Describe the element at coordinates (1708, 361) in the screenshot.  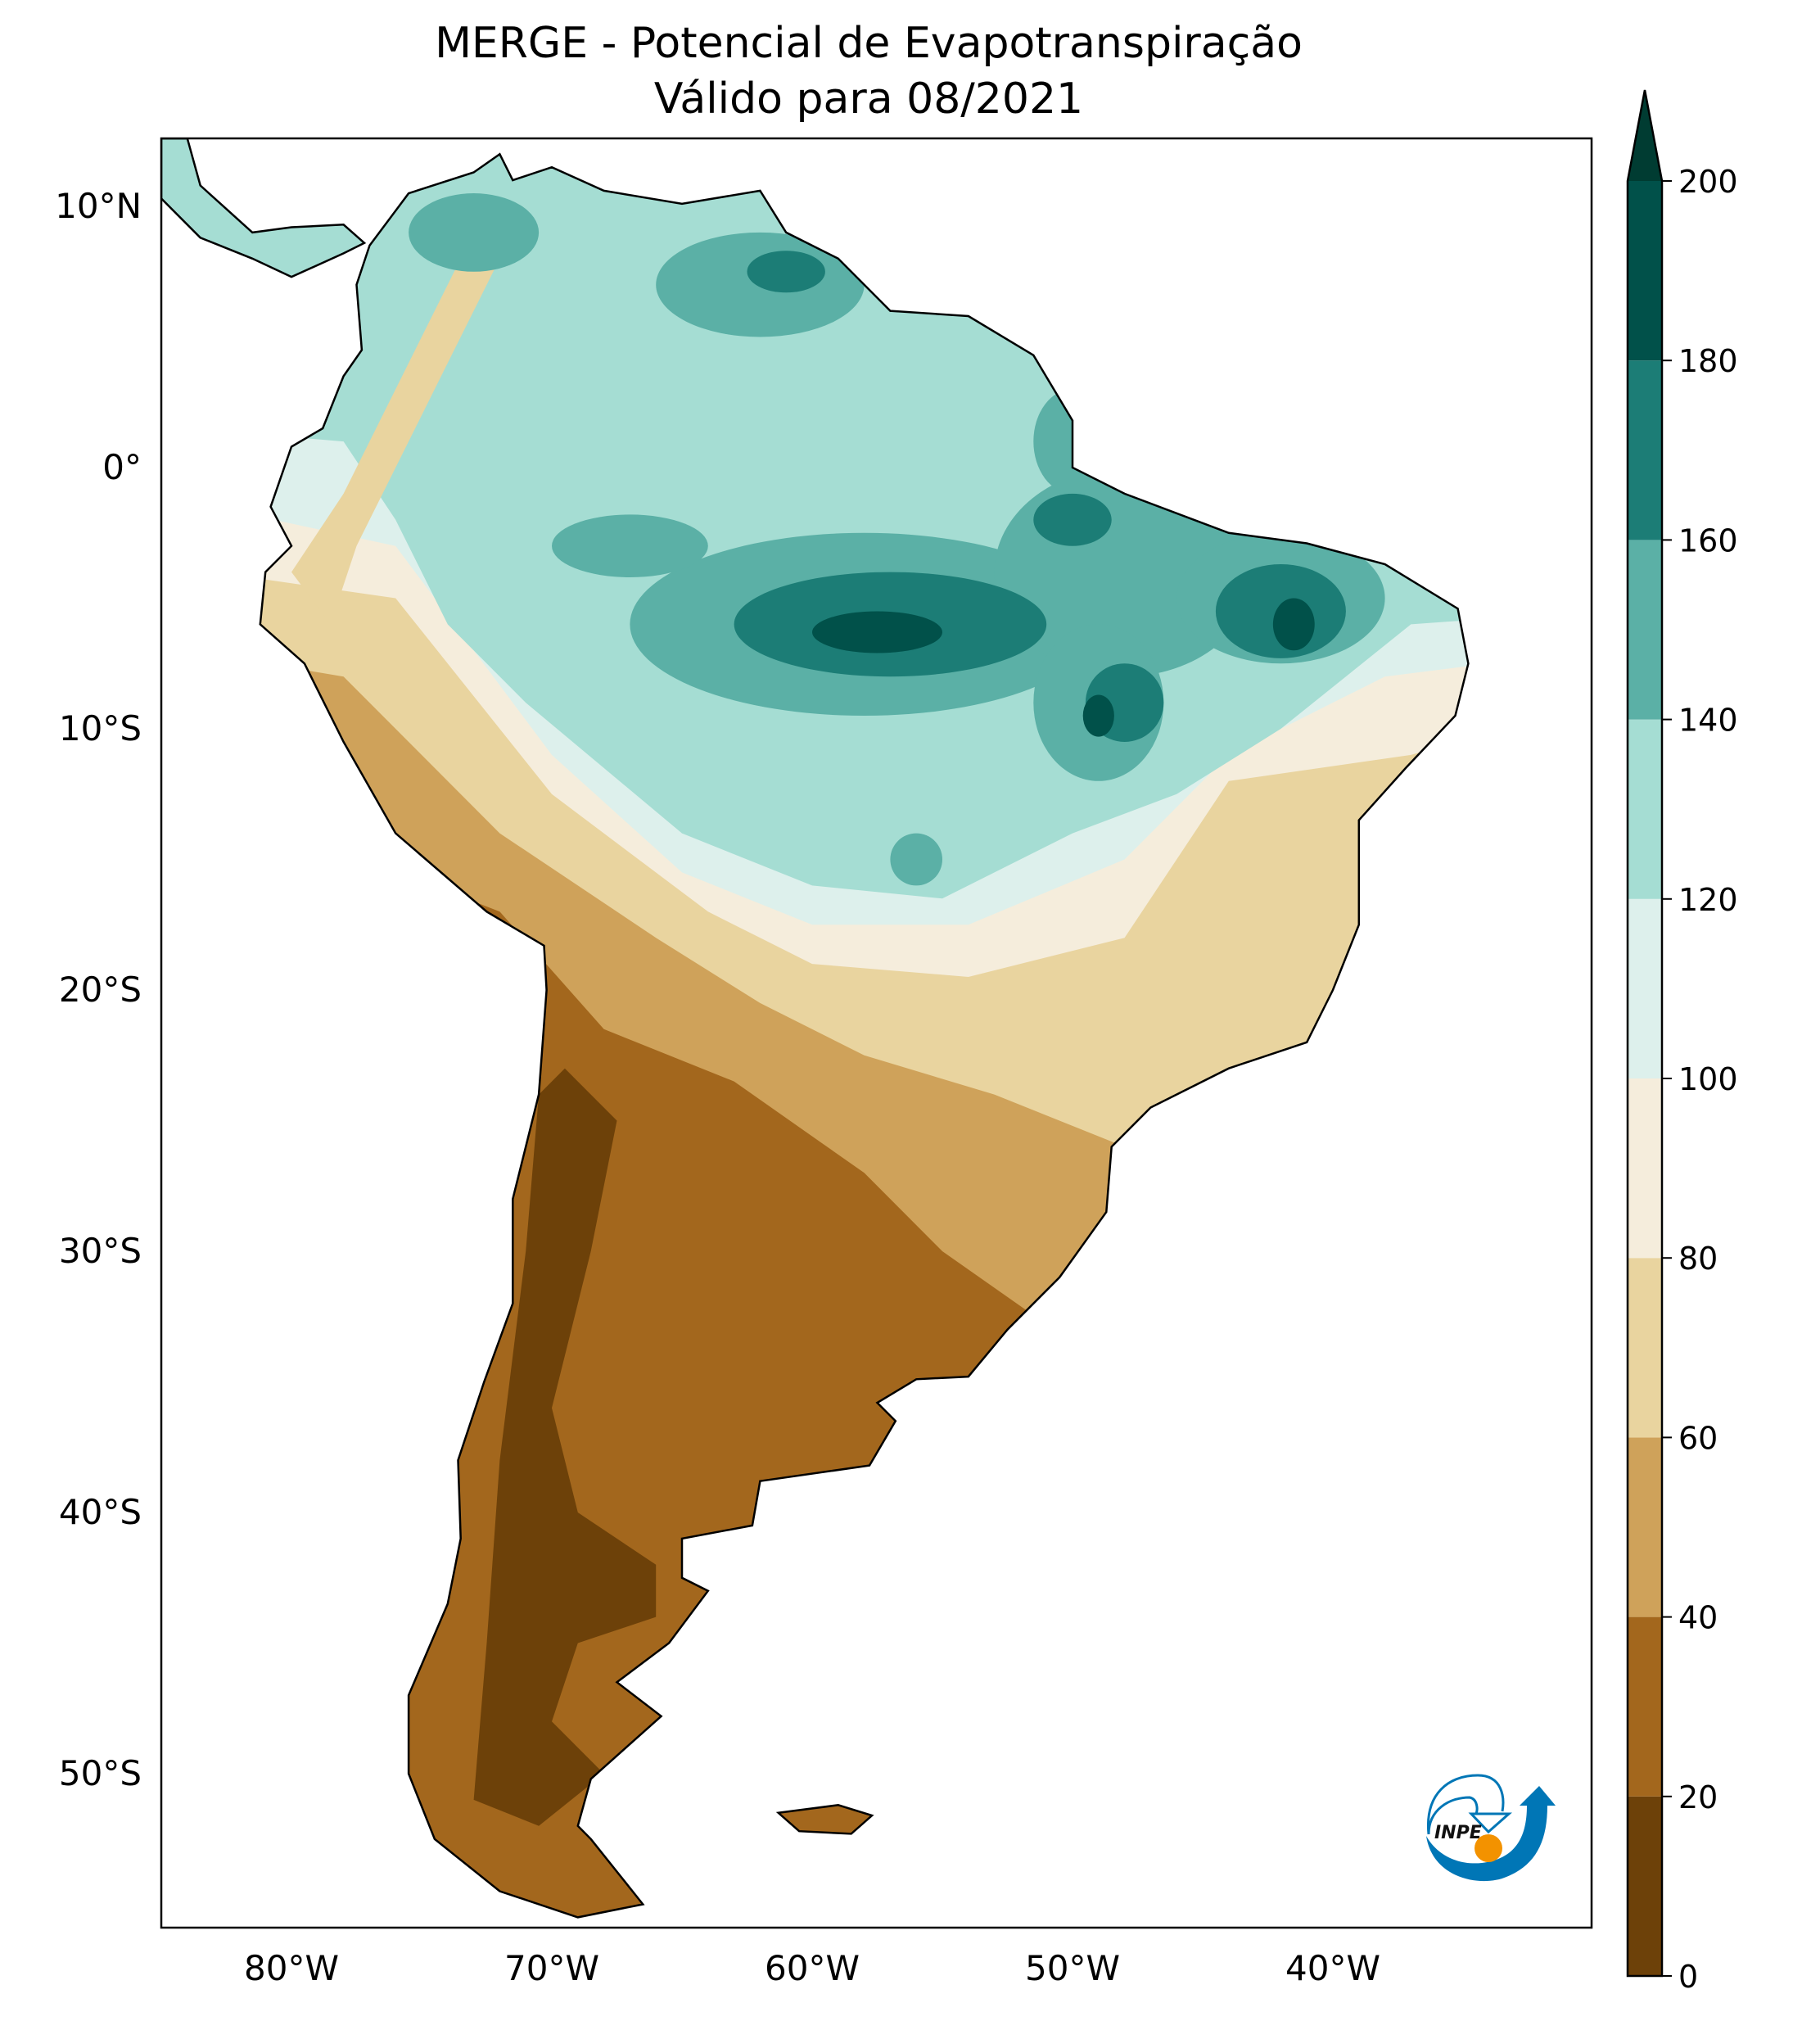
I see `colorbar-tick-label: 180` at that location.